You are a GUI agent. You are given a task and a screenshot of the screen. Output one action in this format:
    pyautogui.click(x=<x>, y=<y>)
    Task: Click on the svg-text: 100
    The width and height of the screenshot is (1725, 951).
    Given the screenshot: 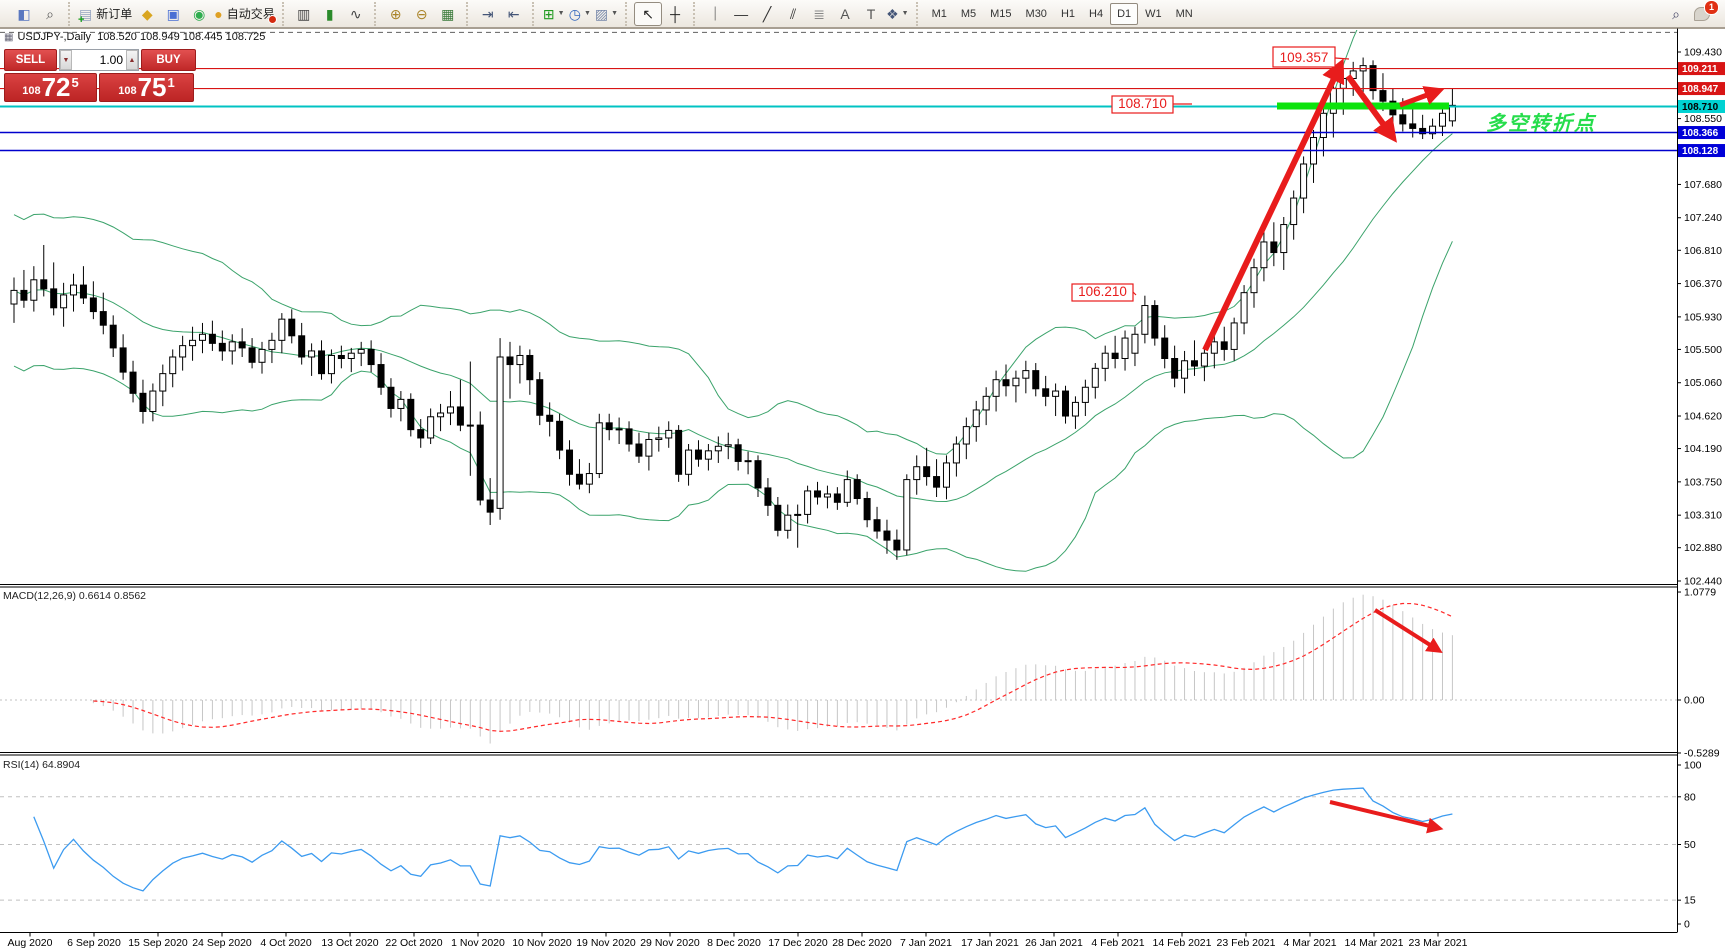 What is the action you would take?
    pyautogui.click(x=1693, y=766)
    